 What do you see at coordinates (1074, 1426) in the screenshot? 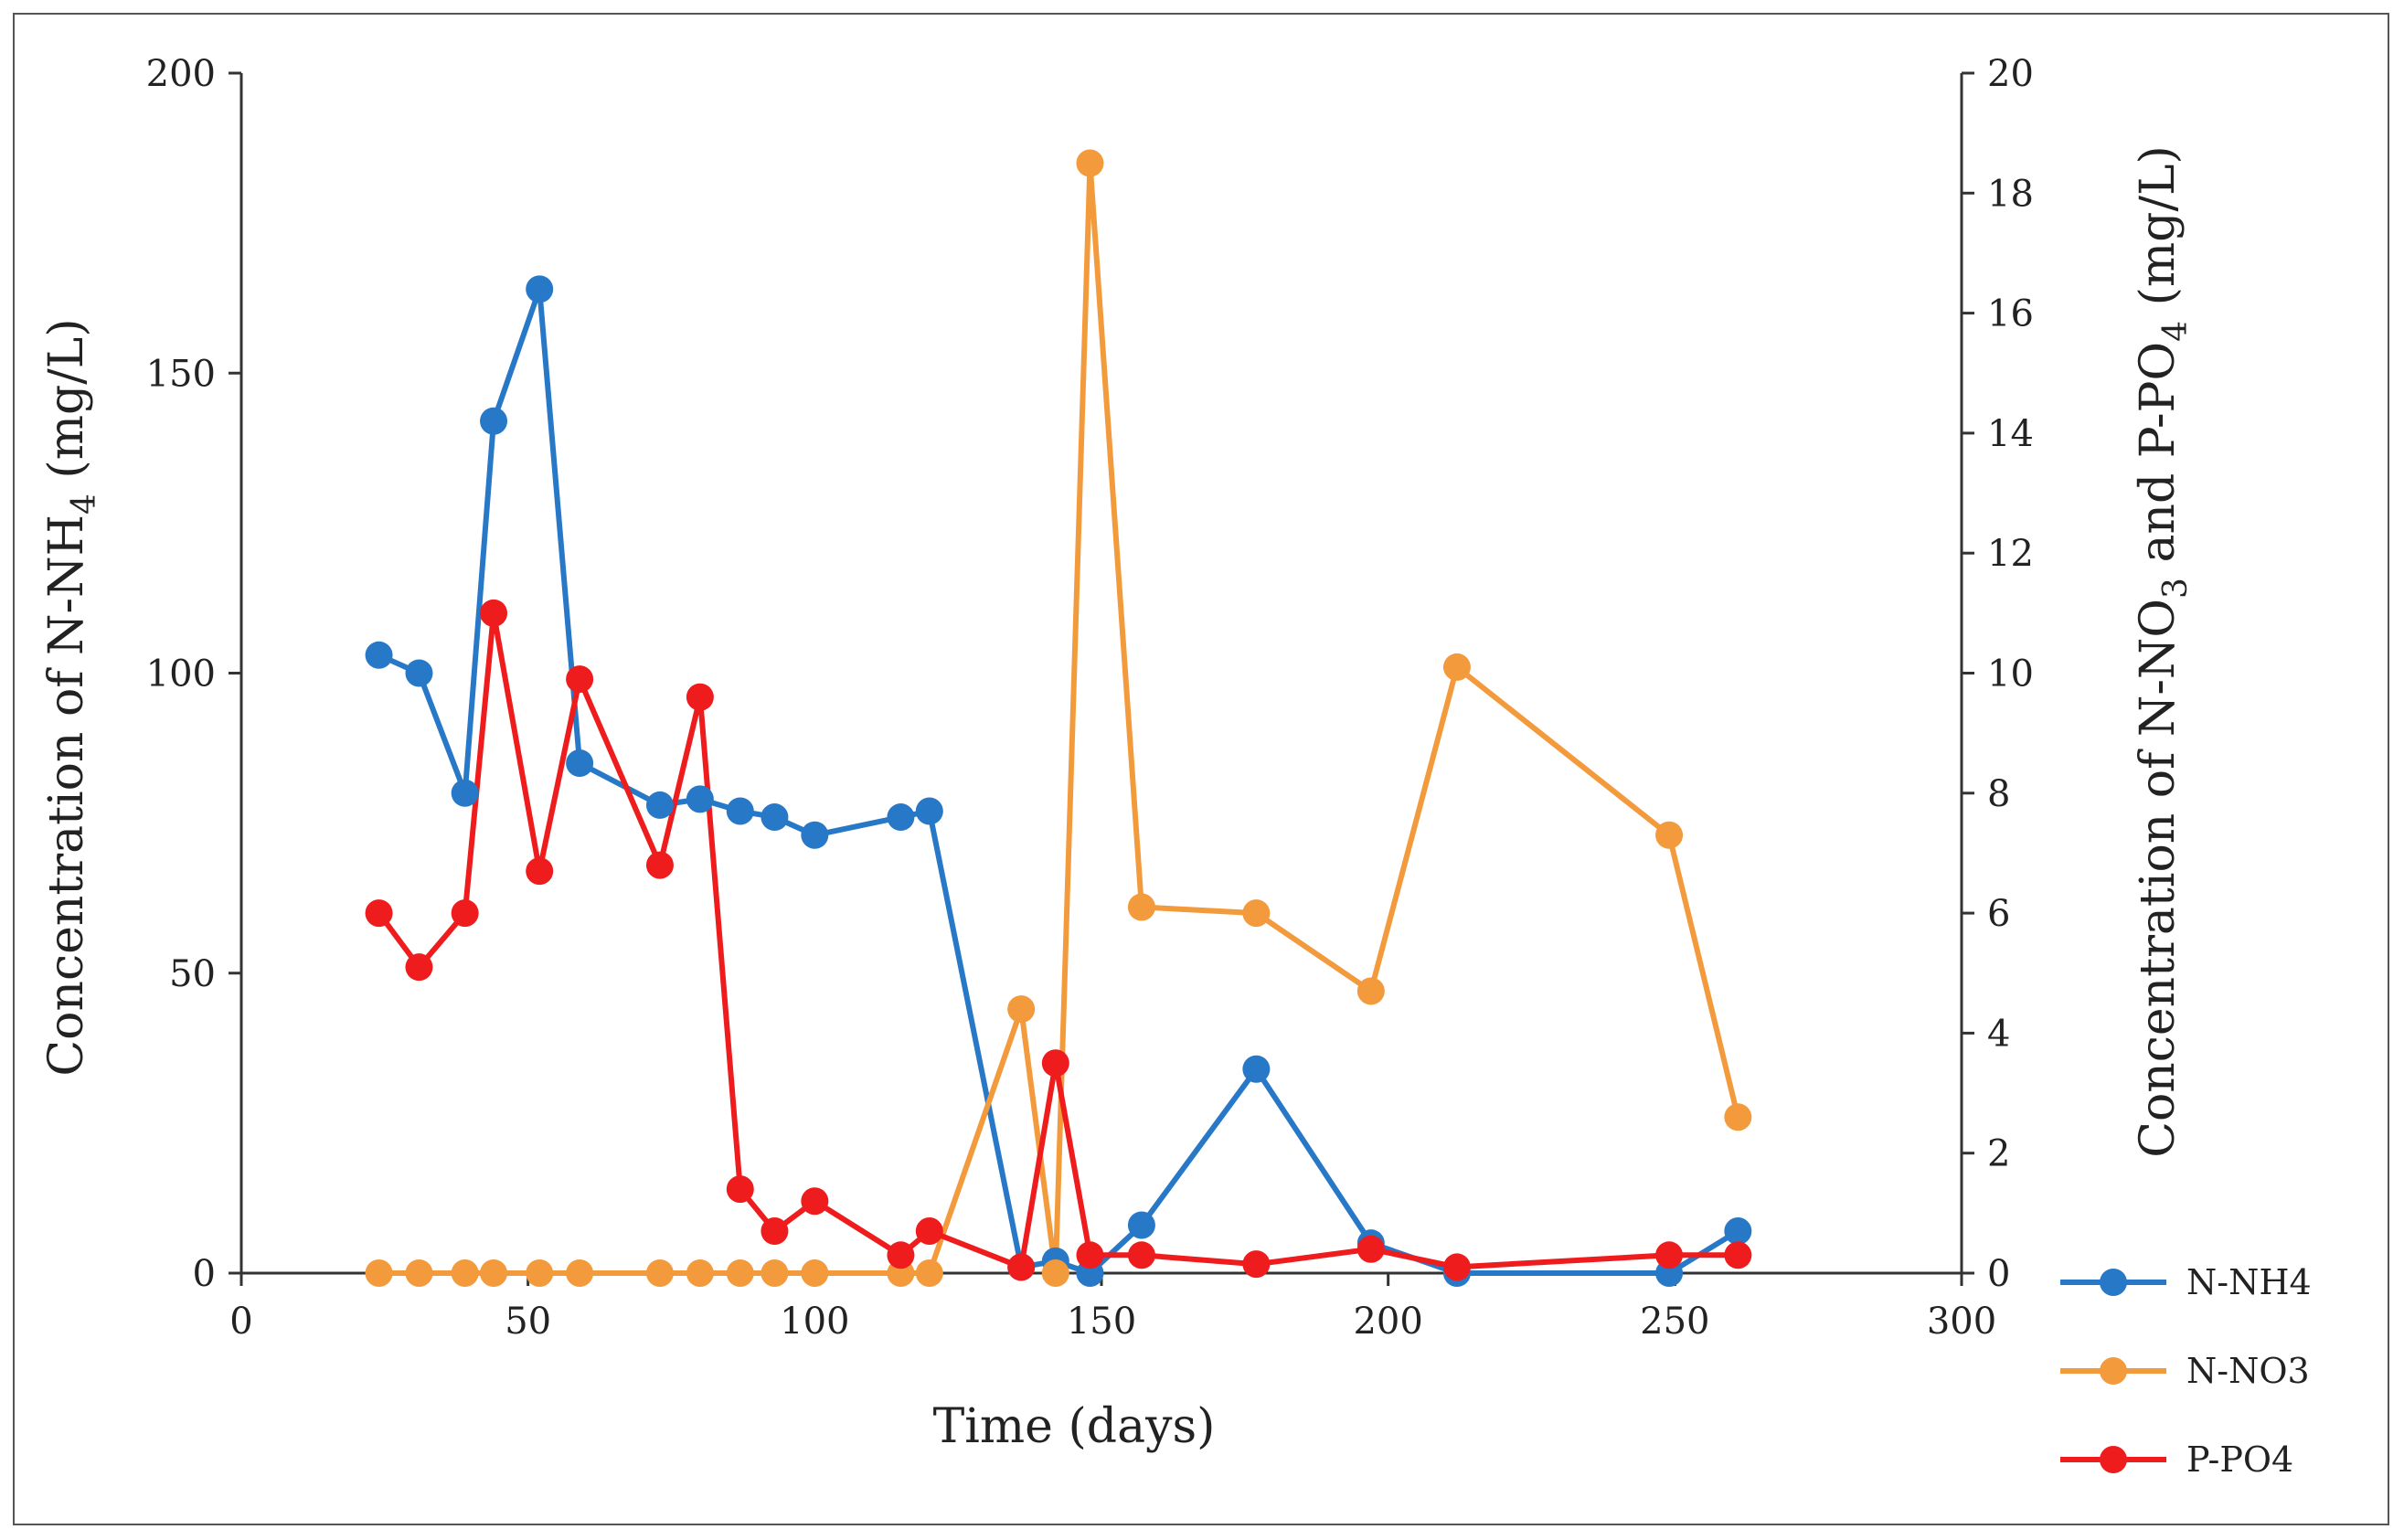
I see `x-axis-title: Time (days)` at bounding box center [1074, 1426].